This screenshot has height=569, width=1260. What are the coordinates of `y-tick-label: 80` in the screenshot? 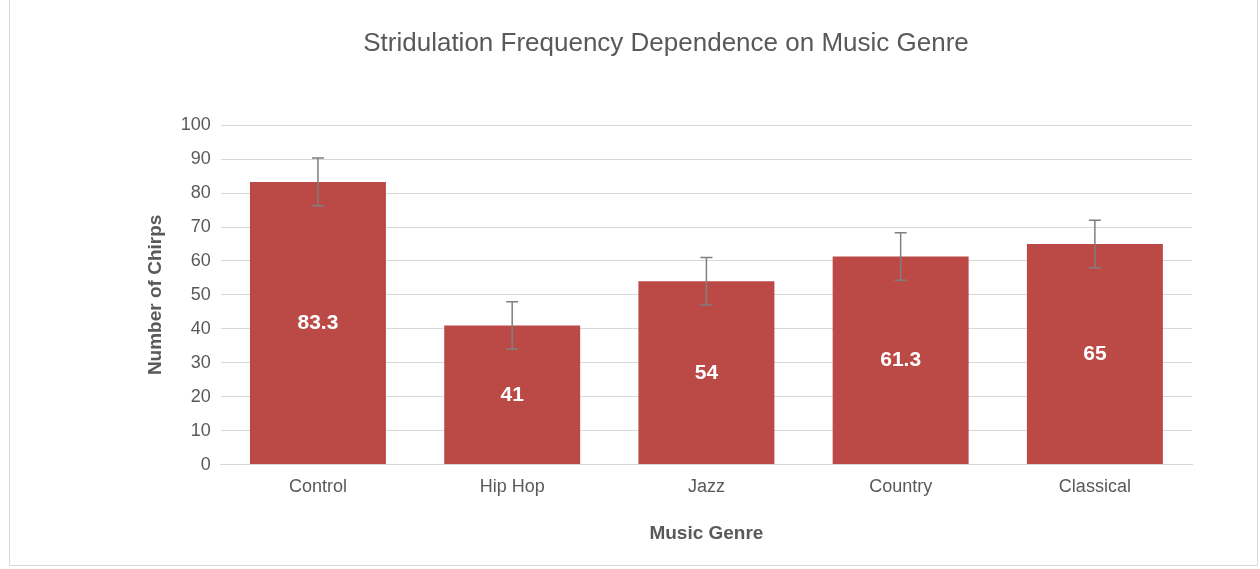 It's located at (200, 192).